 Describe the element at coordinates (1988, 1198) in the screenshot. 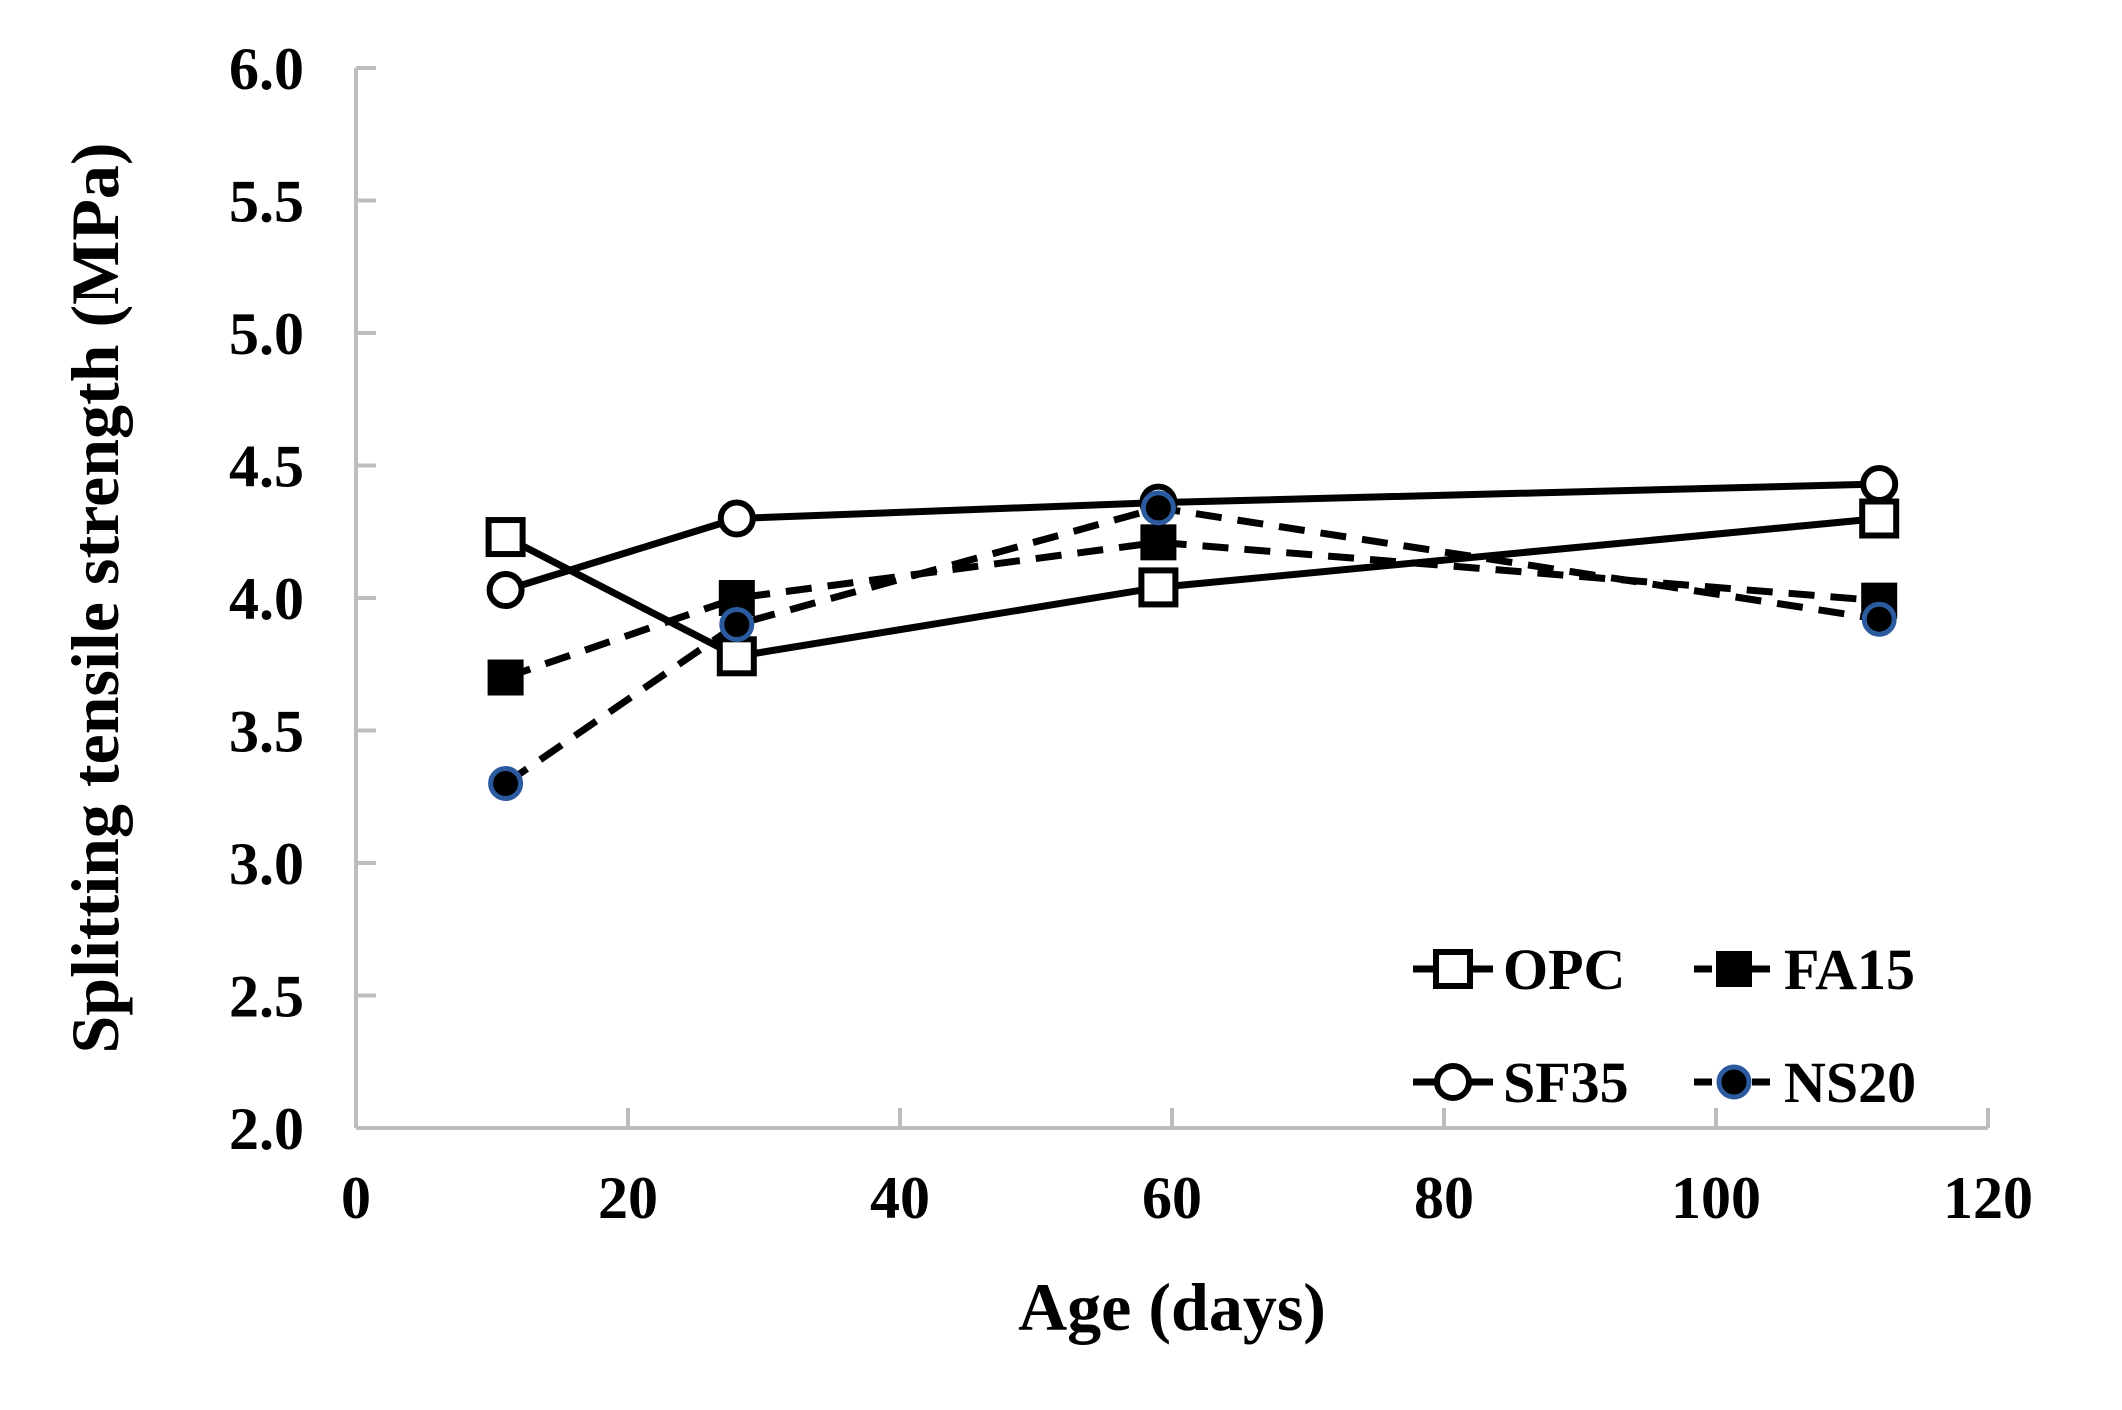

I see `x-tick-label: 120` at that location.